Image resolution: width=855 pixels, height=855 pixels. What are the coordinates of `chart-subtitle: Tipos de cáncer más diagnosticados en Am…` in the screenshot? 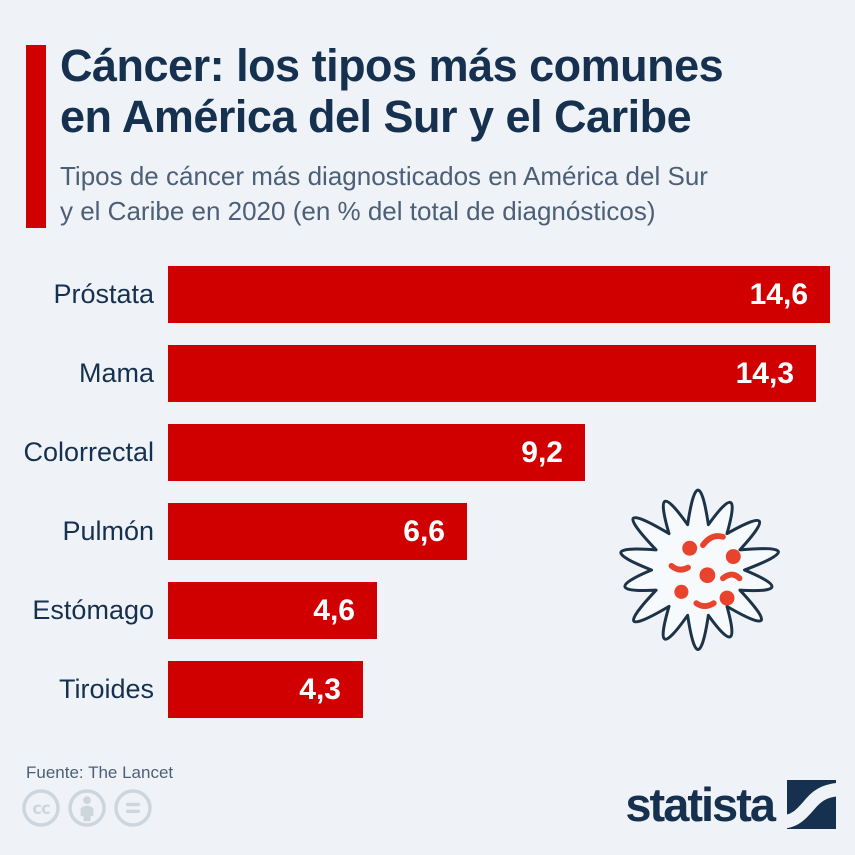 It's located at (450, 194).